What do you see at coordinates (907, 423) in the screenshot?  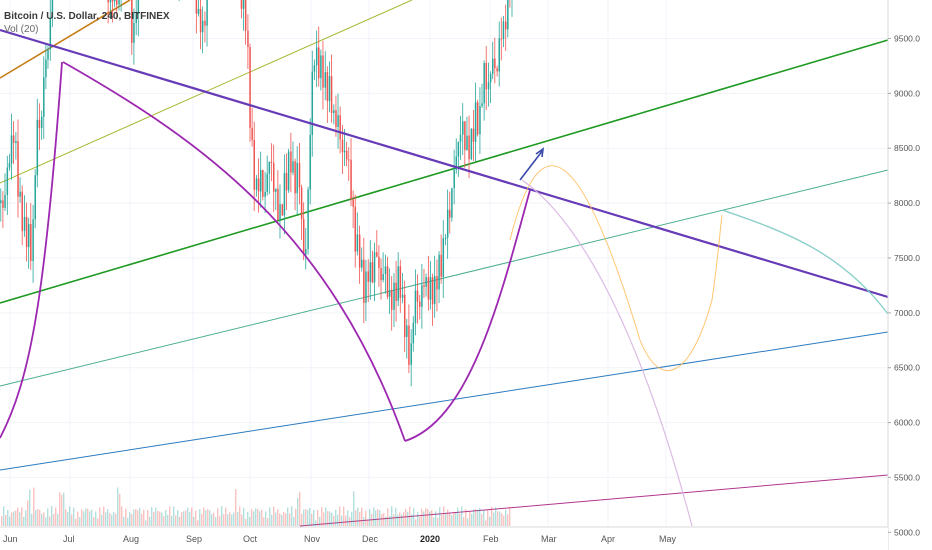 I see `price-tick-label: 6000.0` at bounding box center [907, 423].